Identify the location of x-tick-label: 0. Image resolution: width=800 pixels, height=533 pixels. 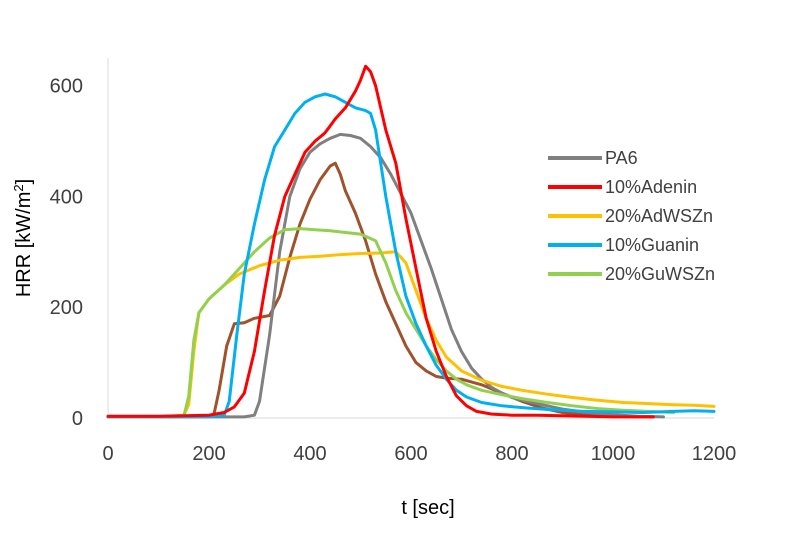
(107, 454).